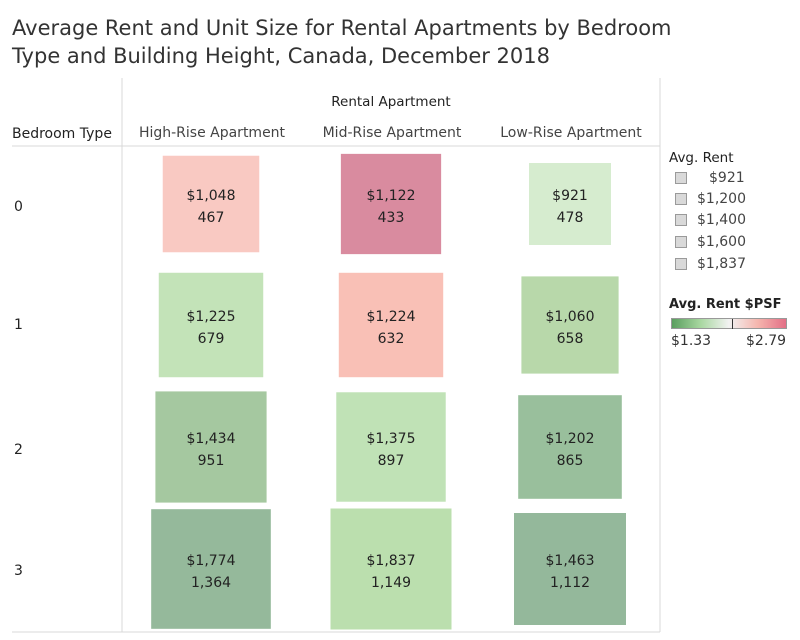 This screenshot has width=800, height=640. Describe the element at coordinates (212, 133) in the screenshot. I see `column-header-high-rise: High-Rise Apartment` at that location.